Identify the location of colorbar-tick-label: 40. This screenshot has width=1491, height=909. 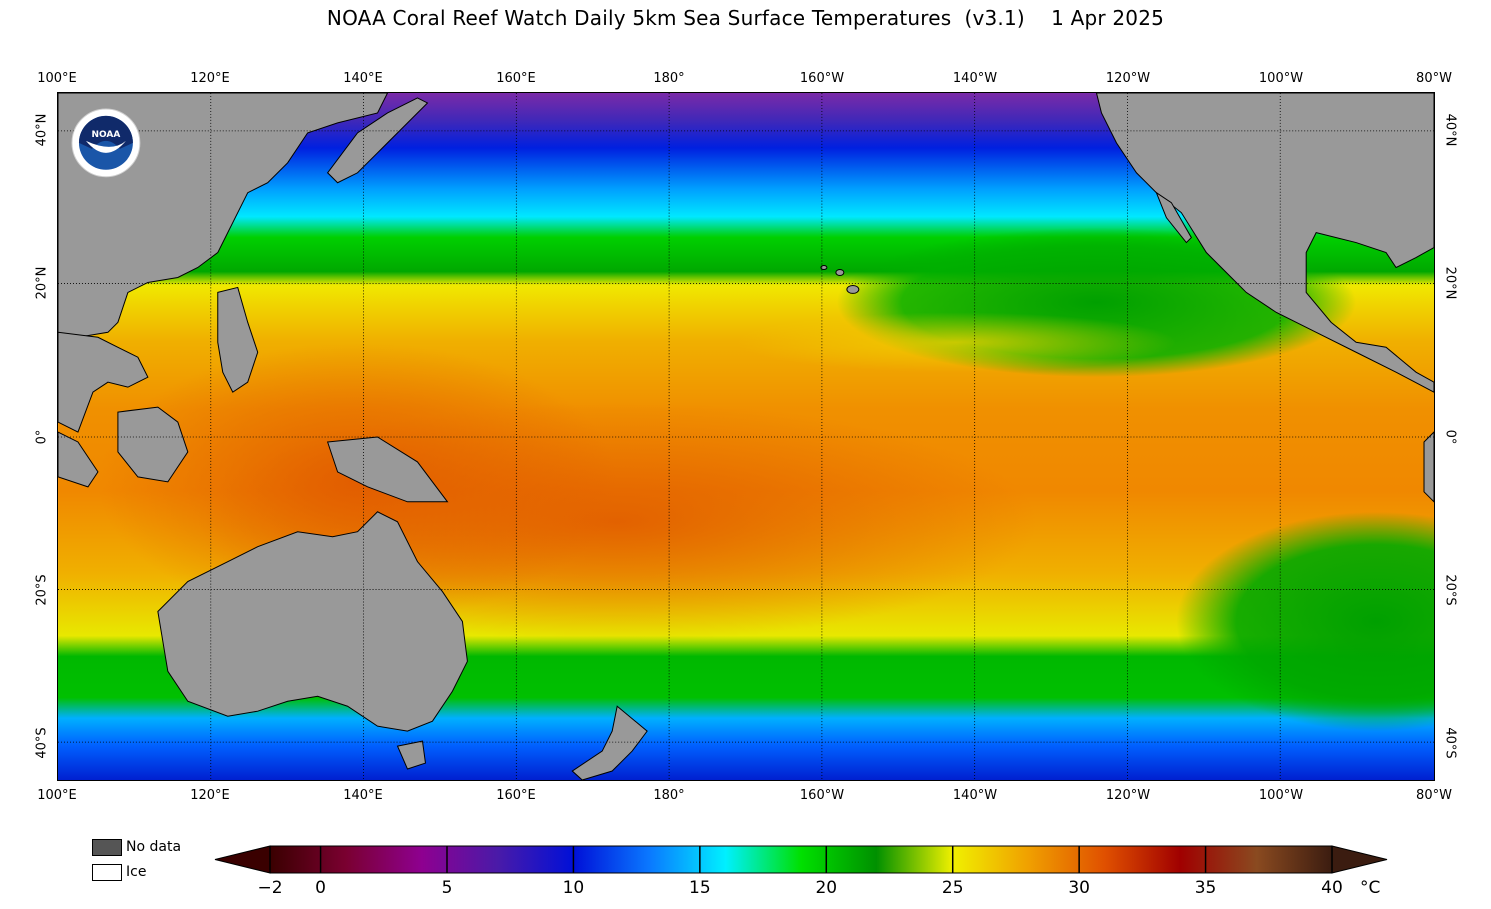
(1332, 888).